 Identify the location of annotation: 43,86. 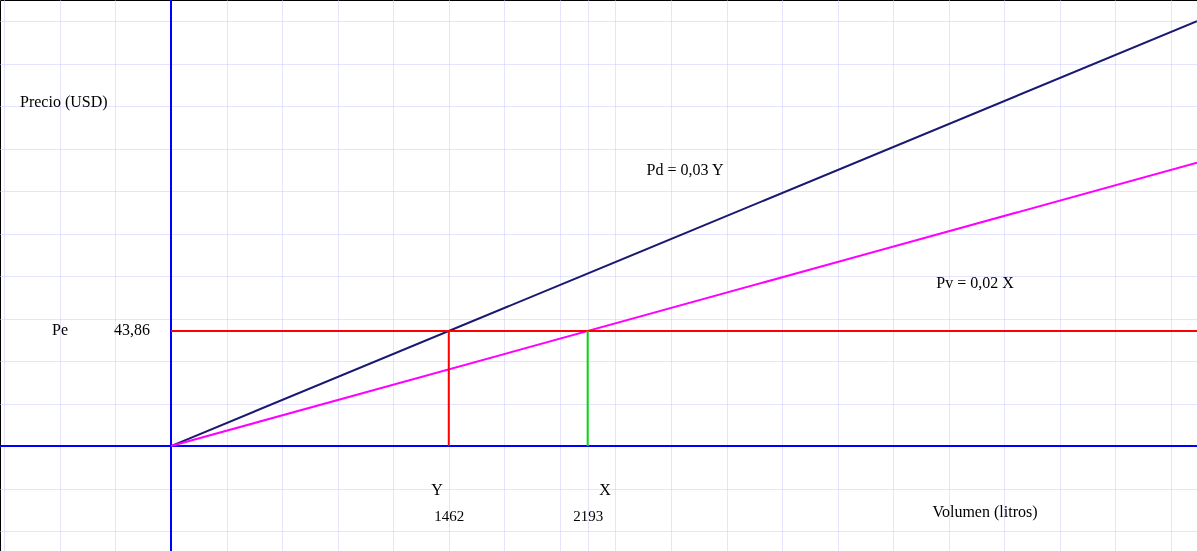
(132, 329).